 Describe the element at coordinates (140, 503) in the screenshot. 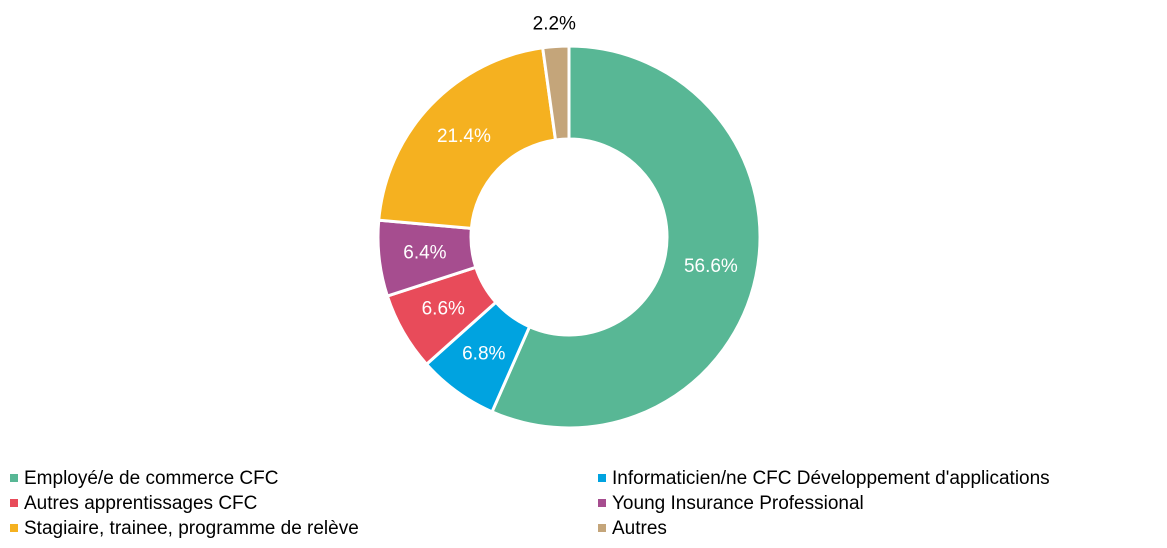

I see `legend-label: Autres apprentissages CFC` at that location.